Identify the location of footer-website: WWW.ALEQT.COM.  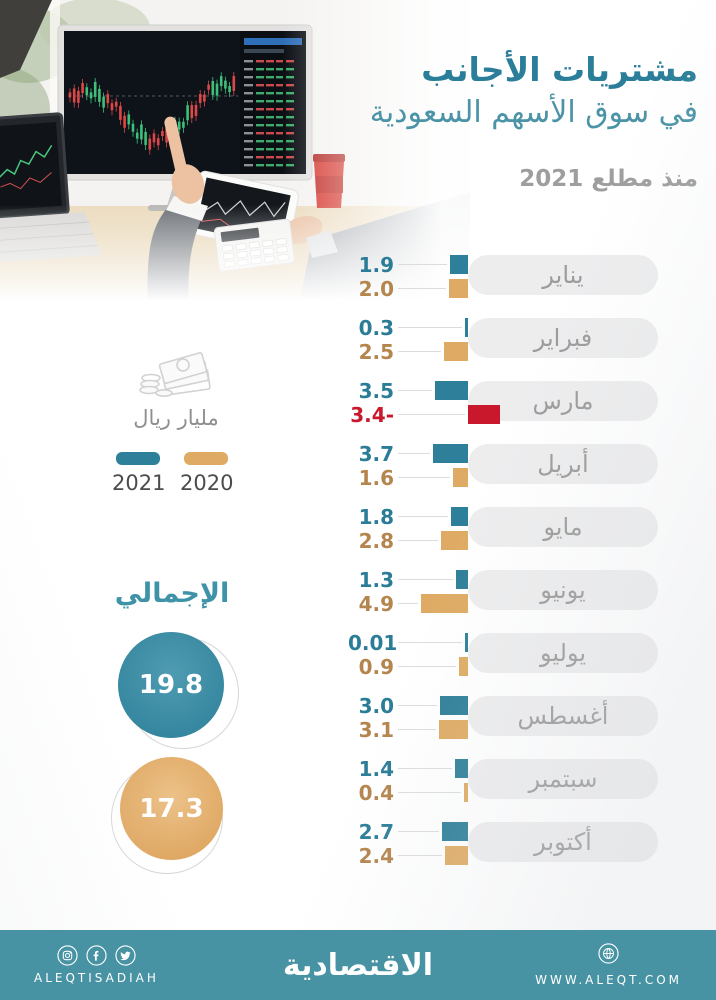
(608, 980).